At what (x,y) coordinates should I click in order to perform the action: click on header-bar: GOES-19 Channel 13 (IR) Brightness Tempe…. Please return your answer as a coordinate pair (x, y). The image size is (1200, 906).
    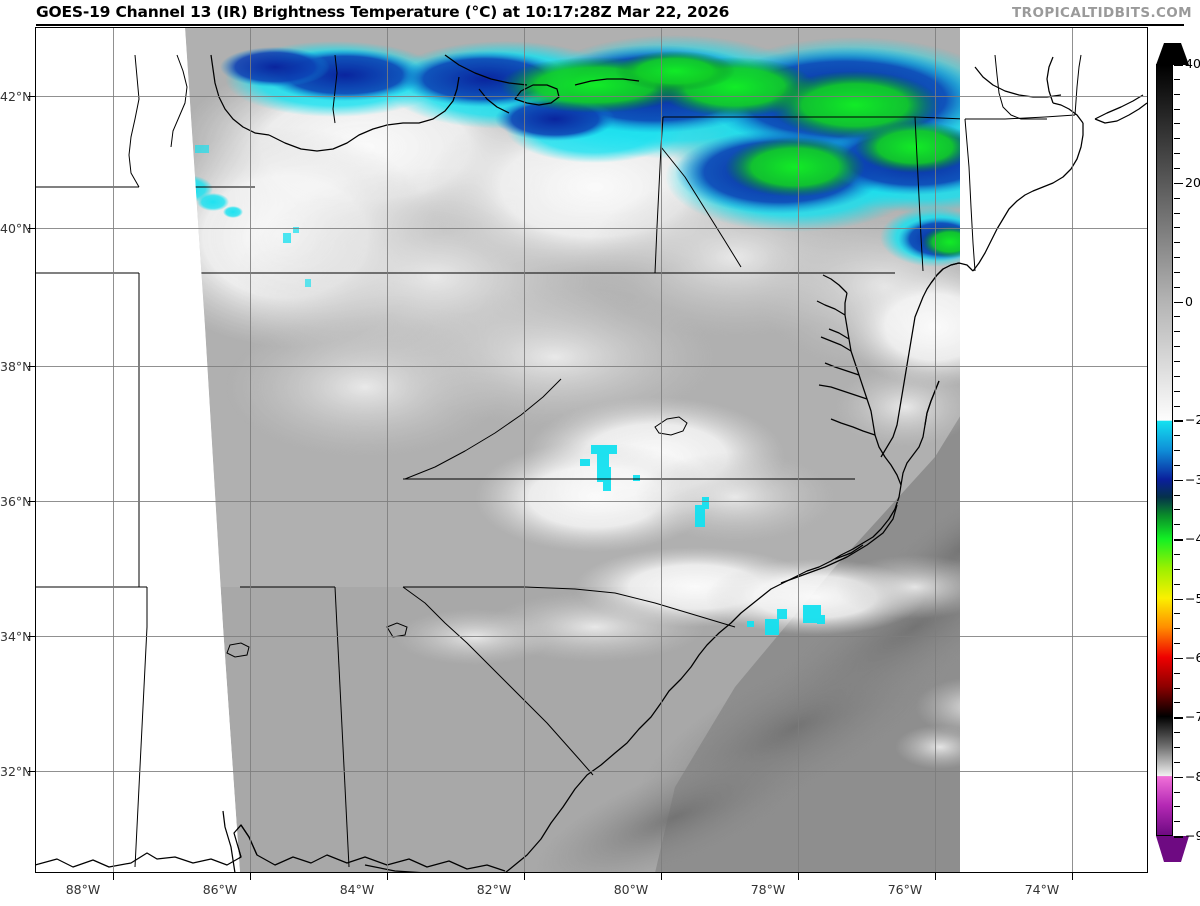
    Looking at the image, I should click on (600, 13).